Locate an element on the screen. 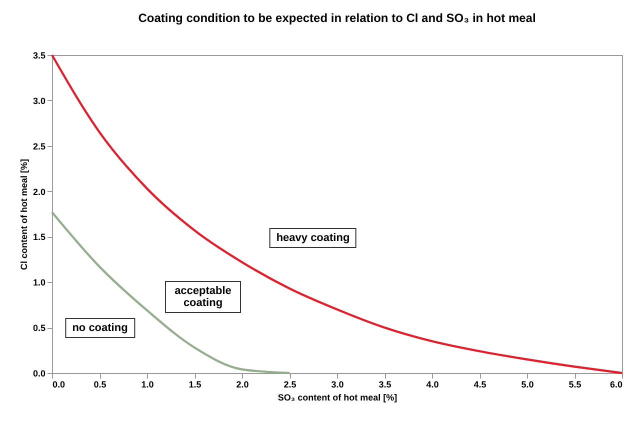 The image size is (638, 423). y-tick-label: 1.0 is located at coordinates (39, 283).